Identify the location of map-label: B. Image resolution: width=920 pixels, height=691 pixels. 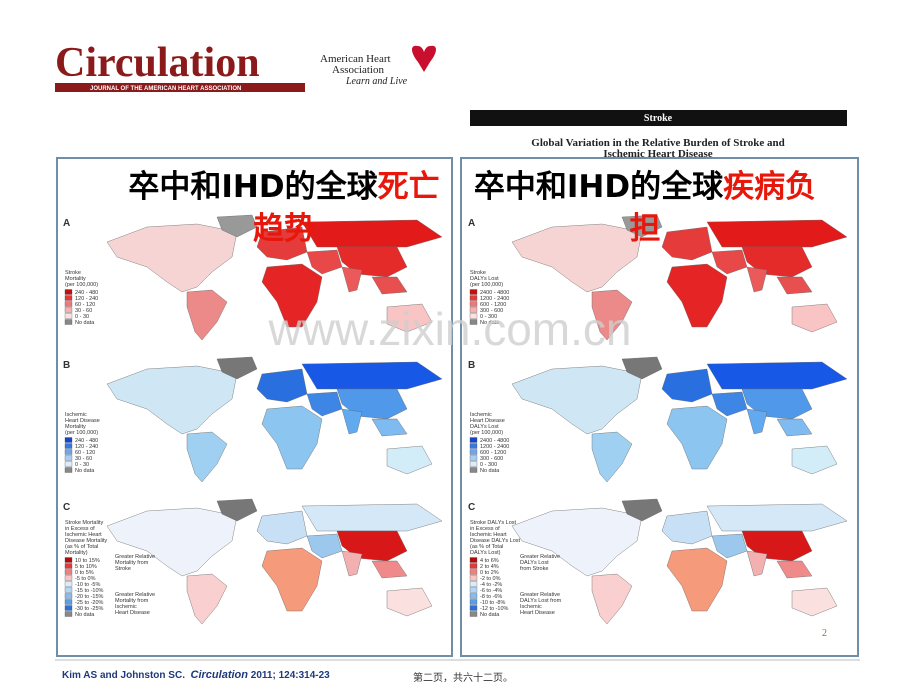
(66, 365).